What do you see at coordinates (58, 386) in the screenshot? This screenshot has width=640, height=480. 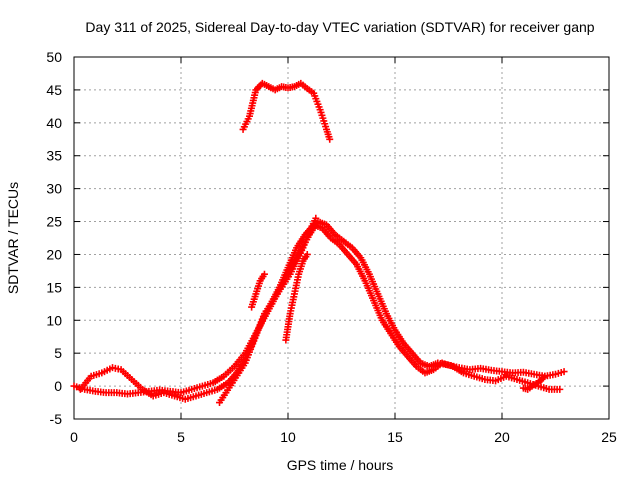 I see `y-tick-label: 0` at bounding box center [58, 386].